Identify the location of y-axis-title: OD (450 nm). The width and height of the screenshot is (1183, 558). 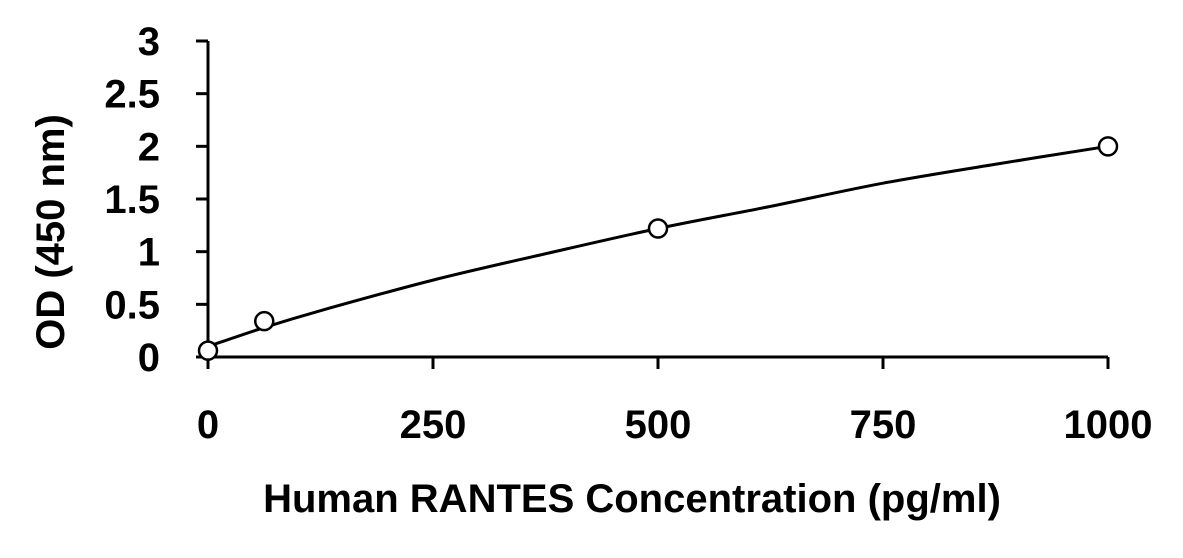
(51, 232).